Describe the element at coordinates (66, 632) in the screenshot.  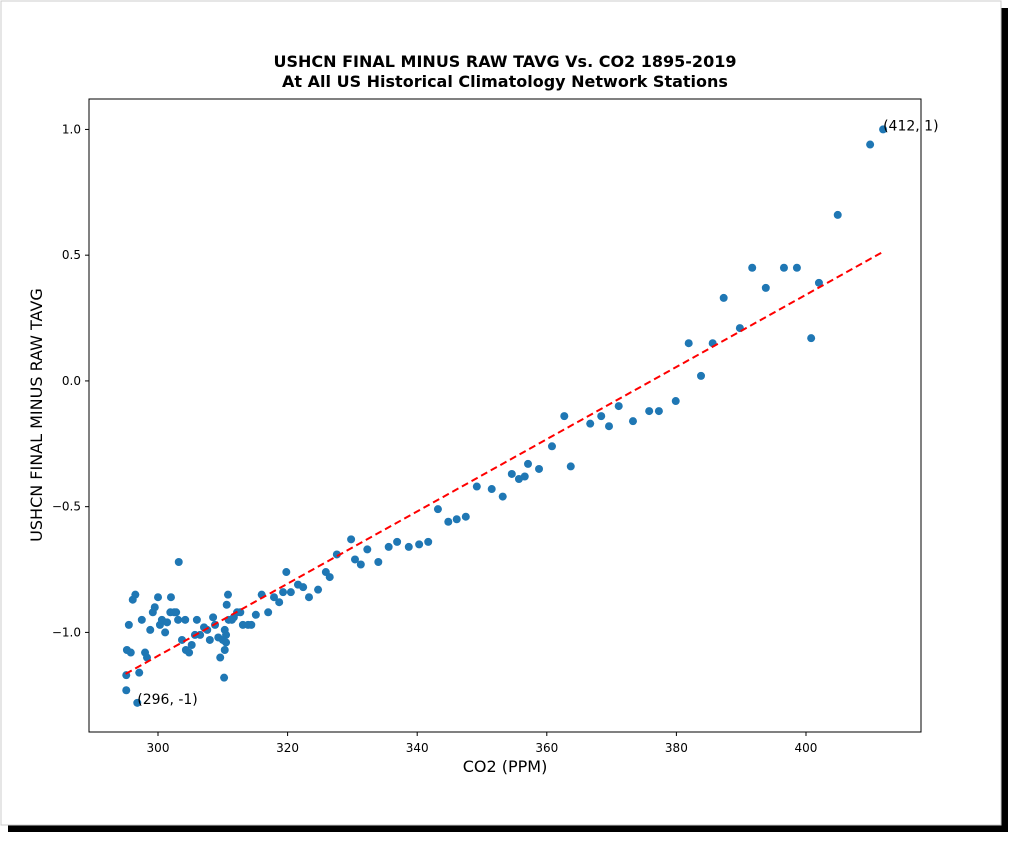
I see `y-tick-label: −1.0` at that location.